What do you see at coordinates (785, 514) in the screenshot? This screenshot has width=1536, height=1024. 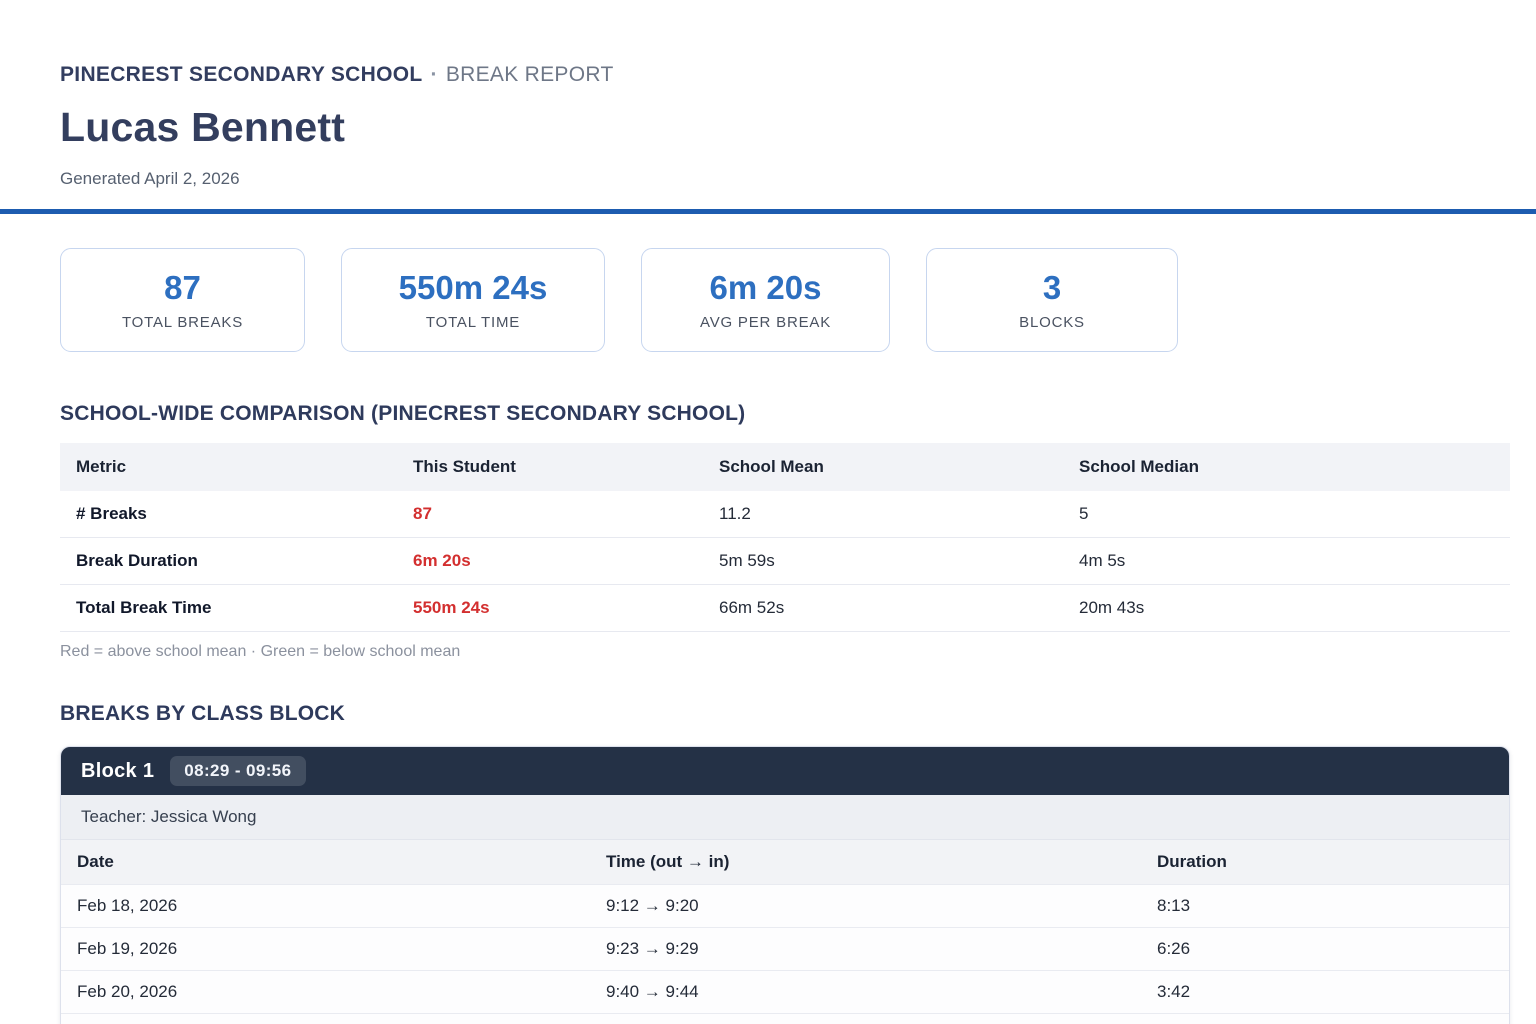 I see `table-row: # Breaks 87 11.2 5` at bounding box center [785, 514].